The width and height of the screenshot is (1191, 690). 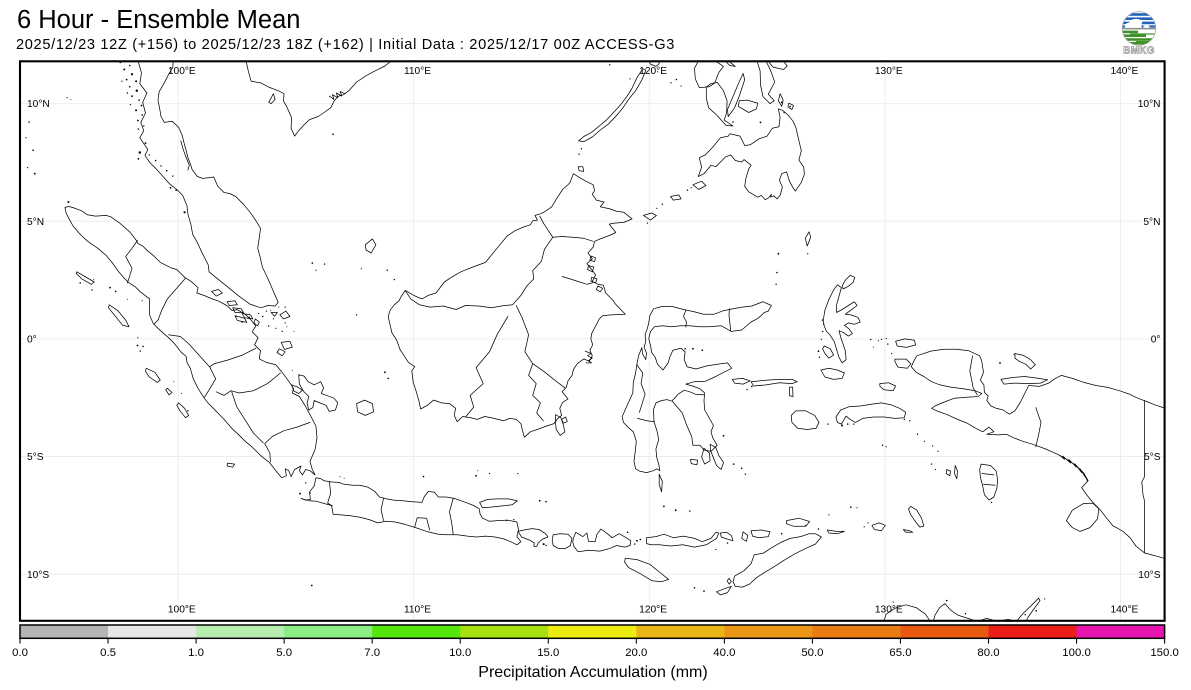 I want to click on svg-text: 0.0, so click(x=20, y=653).